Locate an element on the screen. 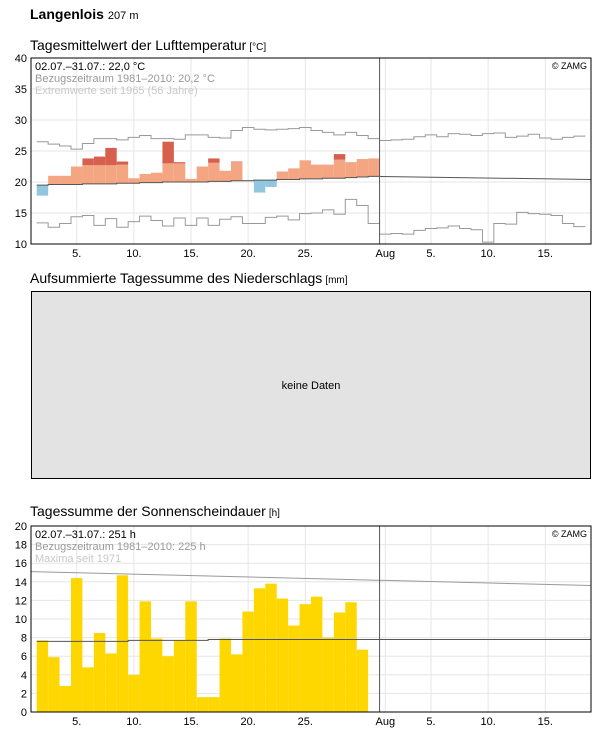  temperature-title: Tagesmittelwert der Lufttemperatur [°C] is located at coordinates (148, 45).